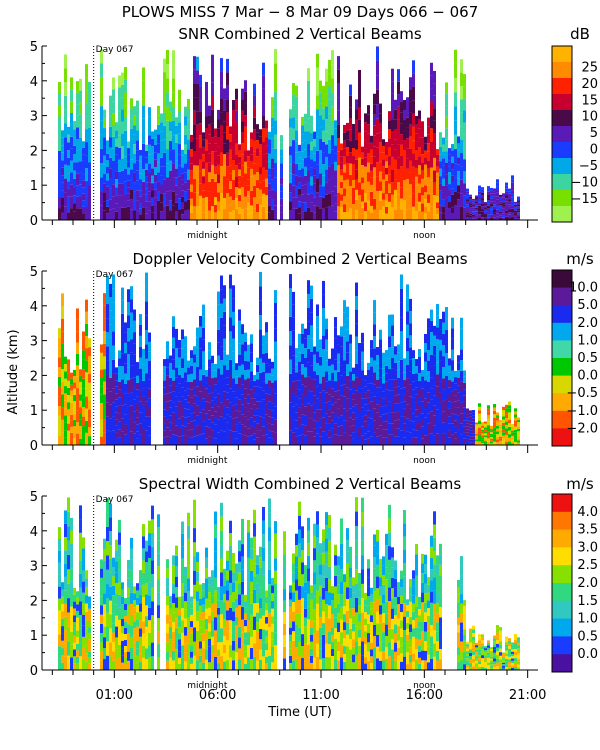 The height and width of the screenshot is (750, 600). I want to click on colorbar-label: 1.5, so click(587, 601).